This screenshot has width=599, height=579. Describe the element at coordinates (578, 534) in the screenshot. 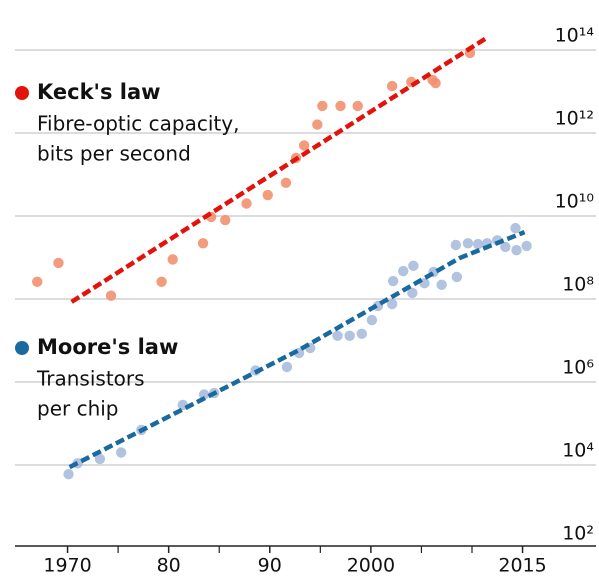

I see `y-tick-label: 10²` at that location.